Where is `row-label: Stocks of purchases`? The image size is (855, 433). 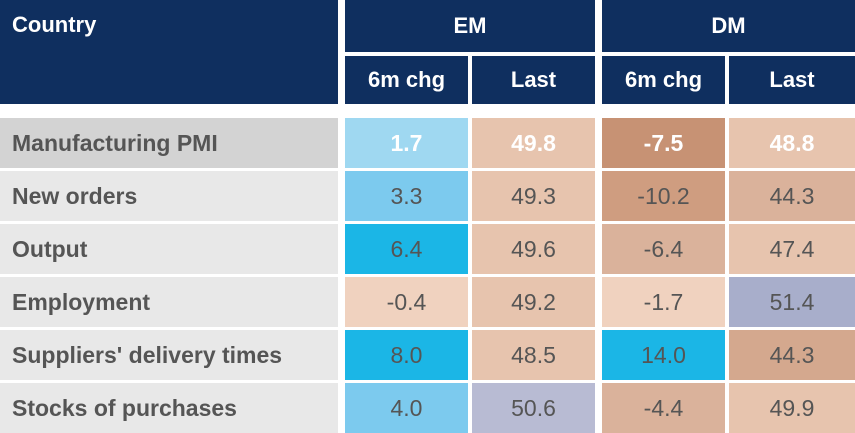
row-label: Stocks of purchases is located at coordinates (169, 408).